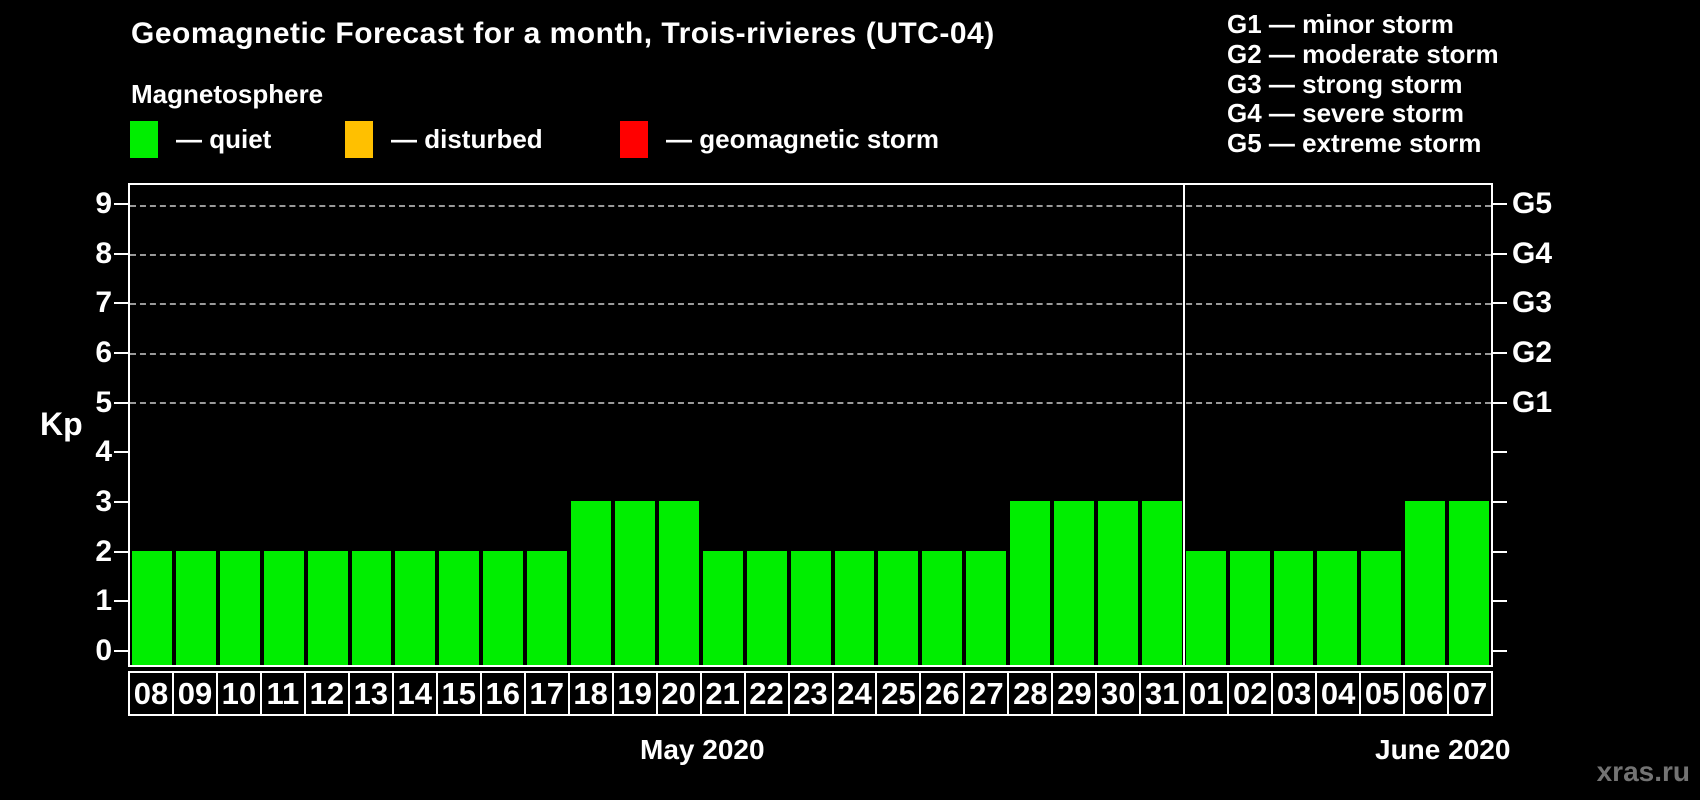 The height and width of the screenshot is (800, 1700). Describe the element at coordinates (444, 139) in the screenshot. I see `legend-item-disturbed: — disturbed` at that location.